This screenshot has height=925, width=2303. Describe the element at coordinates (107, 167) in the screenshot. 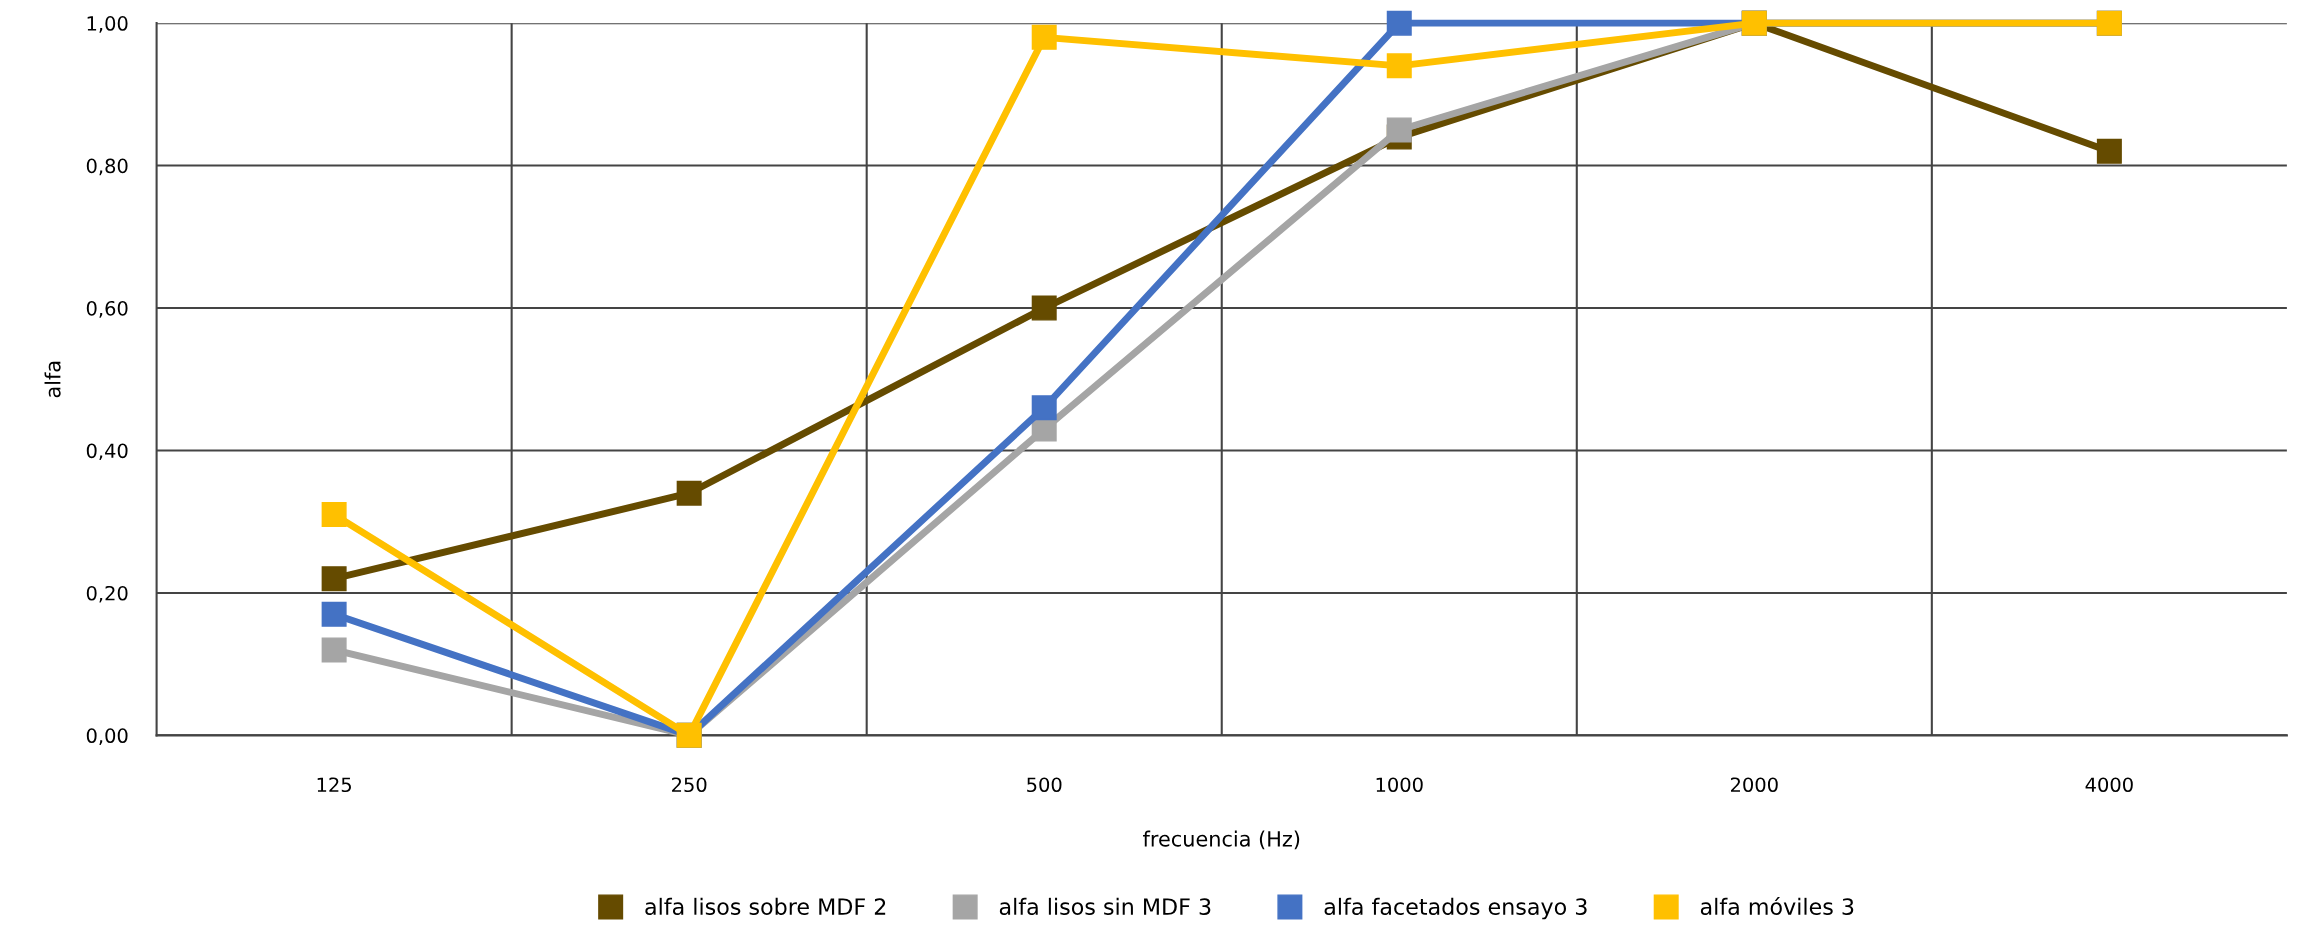

I see `y-tick-label: 0,80` at that location.